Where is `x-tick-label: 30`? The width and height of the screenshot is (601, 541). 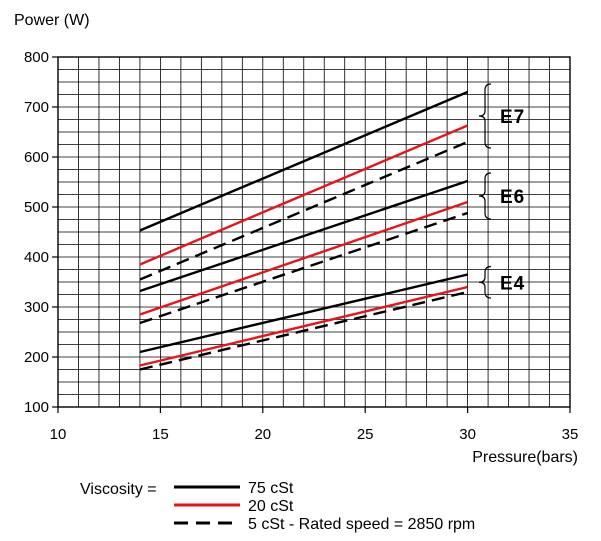 x-tick-label: 30 is located at coordinates (467, 434).